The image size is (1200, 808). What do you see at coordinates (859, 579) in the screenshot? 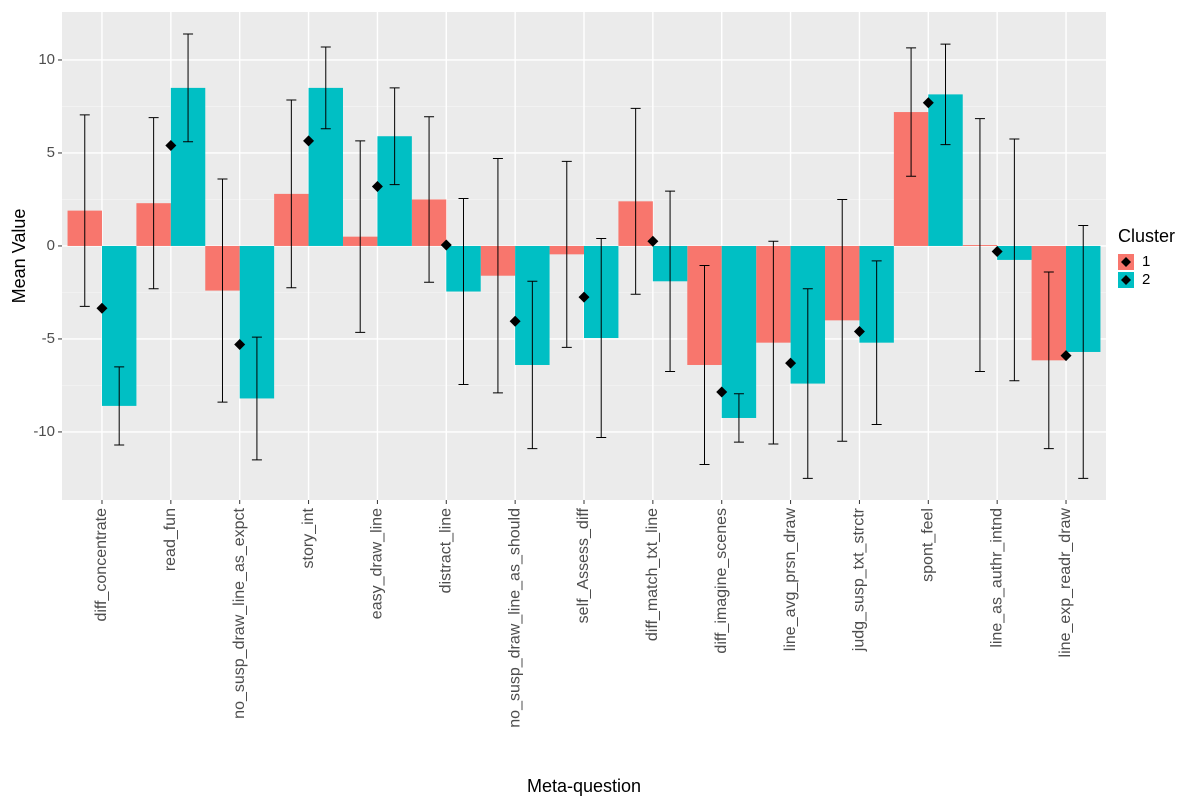
I see `x-tick-label: judg_susp_txt_strctr` at bounding box center [859, 579].